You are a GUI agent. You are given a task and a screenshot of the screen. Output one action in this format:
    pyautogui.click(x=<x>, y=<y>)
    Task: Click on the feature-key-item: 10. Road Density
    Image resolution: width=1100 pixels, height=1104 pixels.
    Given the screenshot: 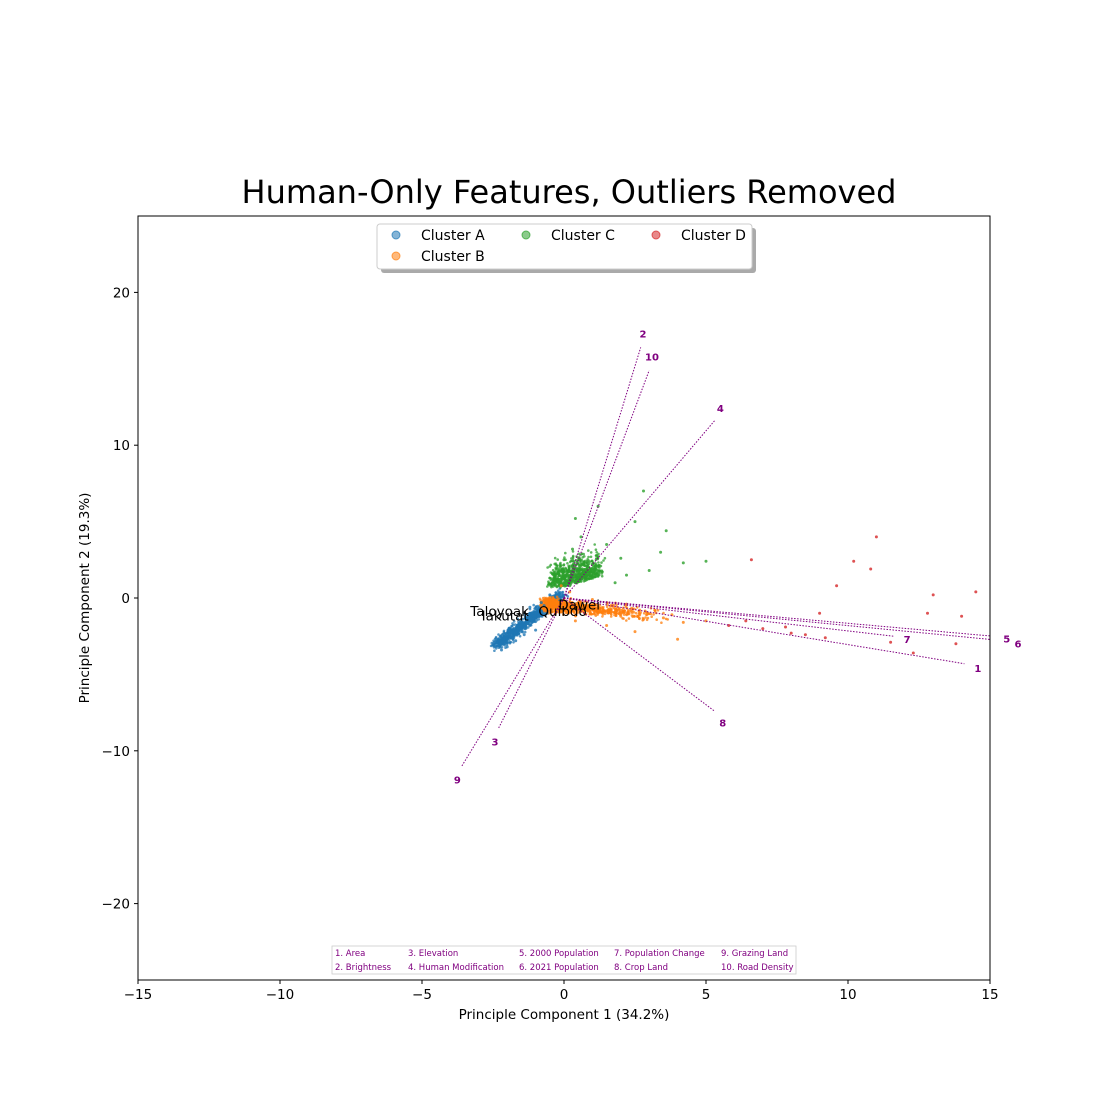 What is the action you would take?
    pyautogui.click(x=757, y=968)
    